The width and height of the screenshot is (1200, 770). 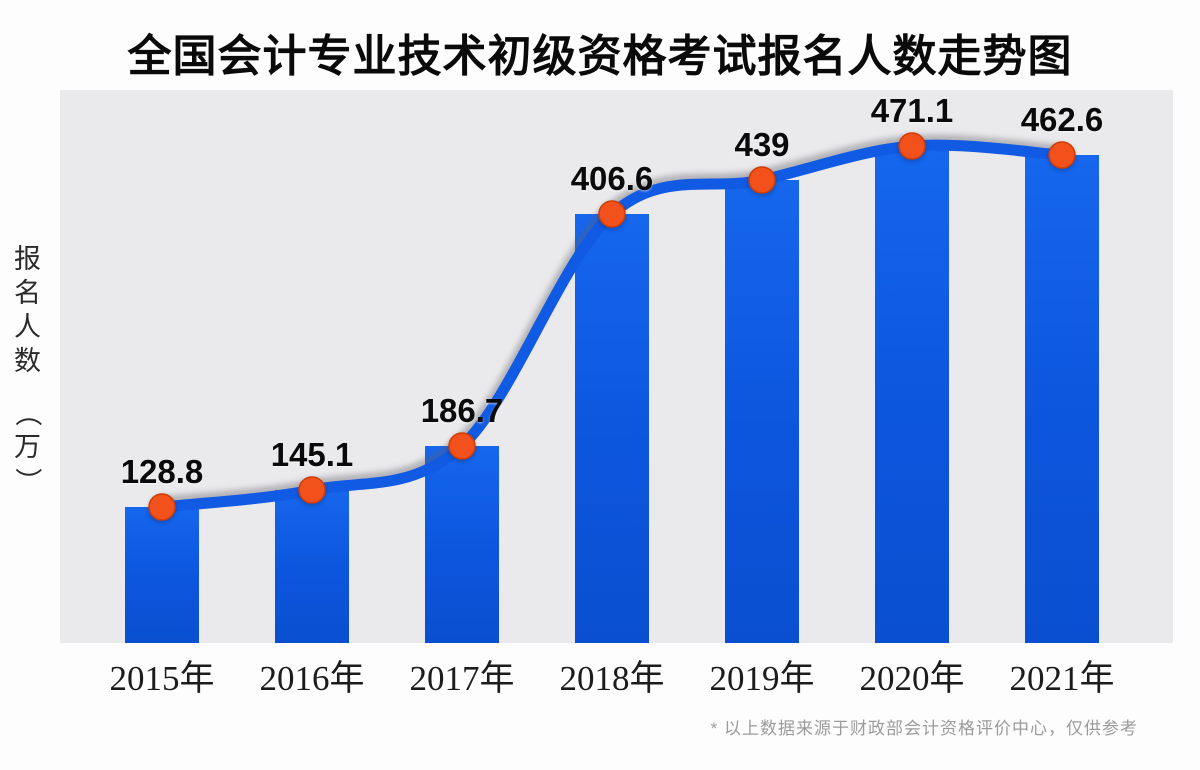 What do you see at coordinates (762, 144) in the screenshot?
I see `data-label: 439` at bounding box center [762, 144].